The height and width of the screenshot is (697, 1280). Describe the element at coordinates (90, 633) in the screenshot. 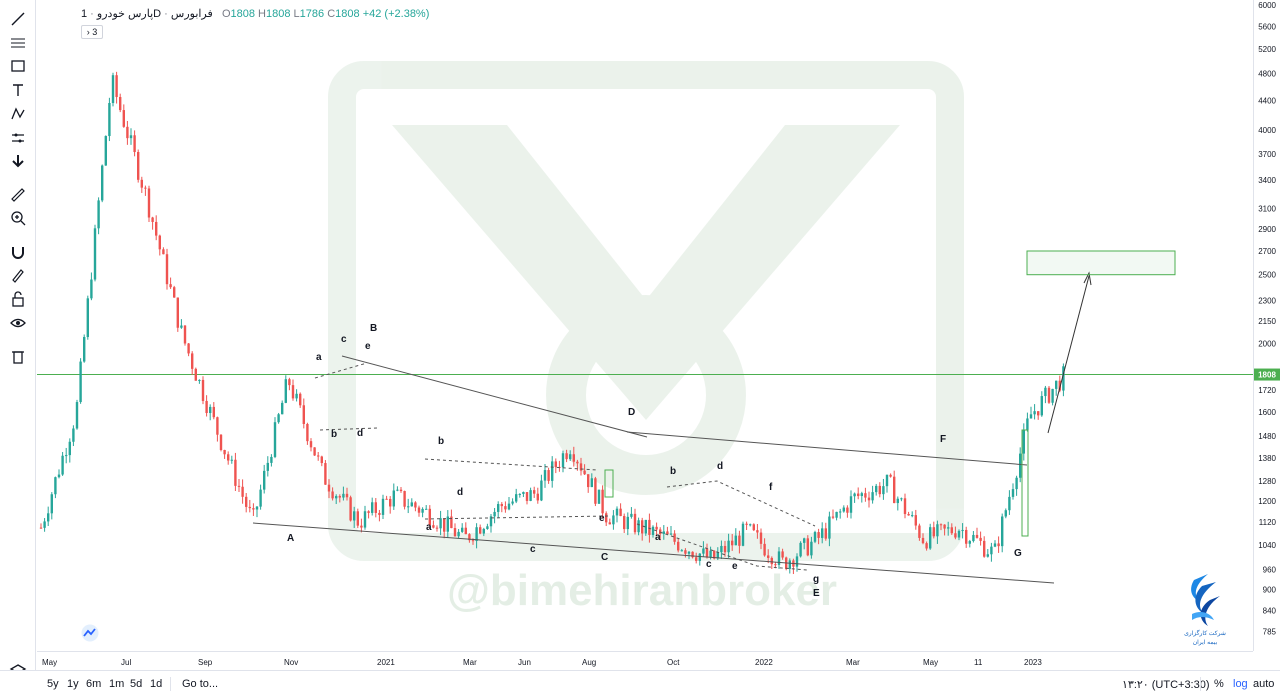

I see `tradingview-logo-icon` at that location.